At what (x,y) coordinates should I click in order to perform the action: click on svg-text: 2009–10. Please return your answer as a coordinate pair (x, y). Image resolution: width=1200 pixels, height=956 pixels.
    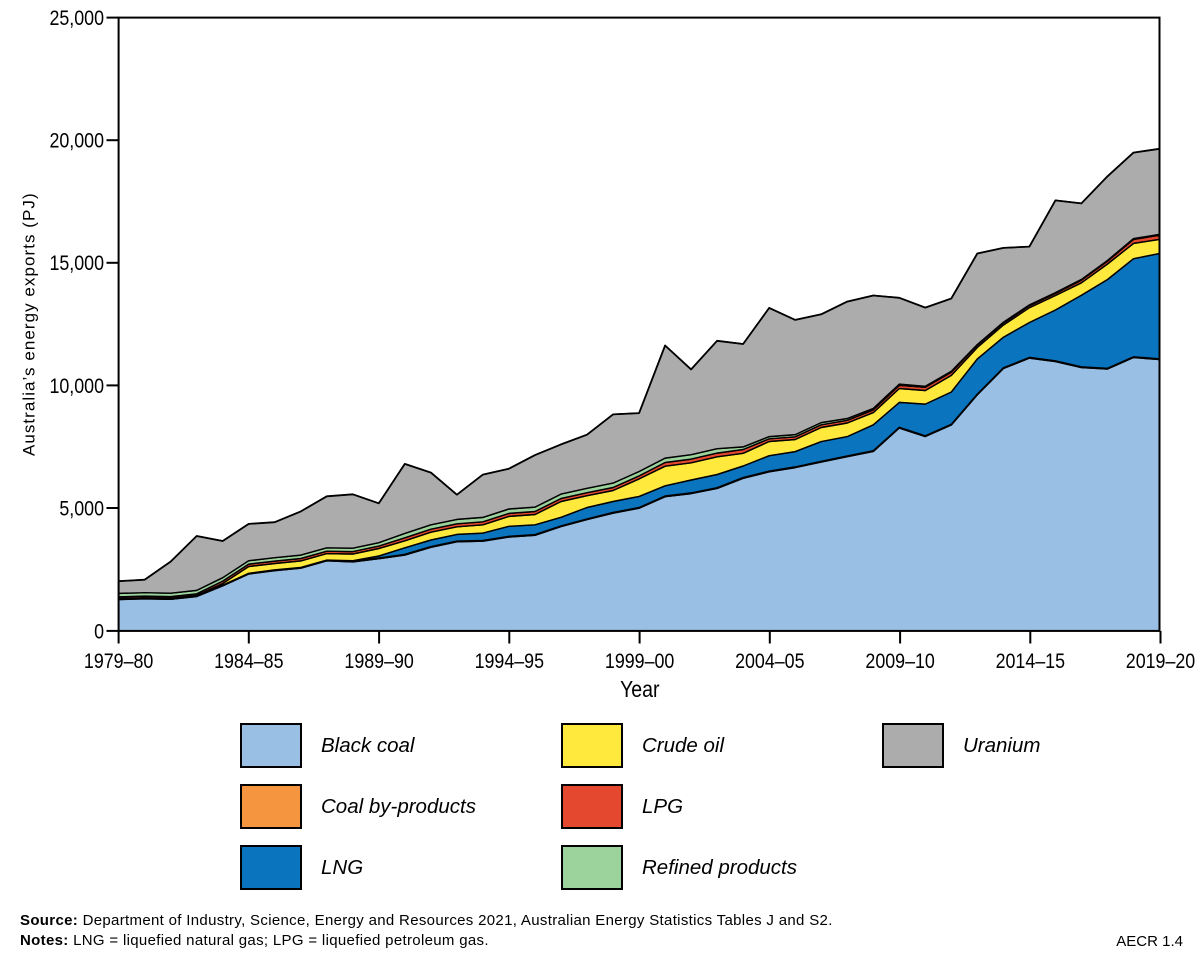
    Looking at the image, I should click on (900, 662).